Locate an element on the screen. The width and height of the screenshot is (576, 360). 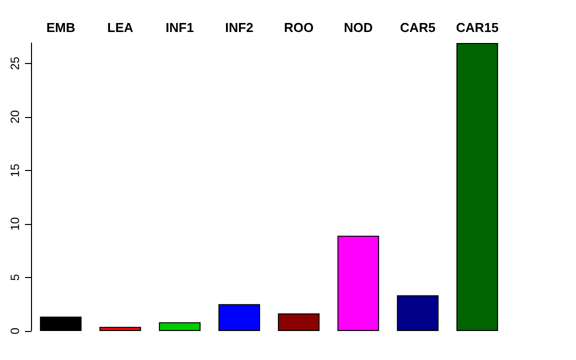
x-tick-label: CAR15 is located at coordinates (477, 27).